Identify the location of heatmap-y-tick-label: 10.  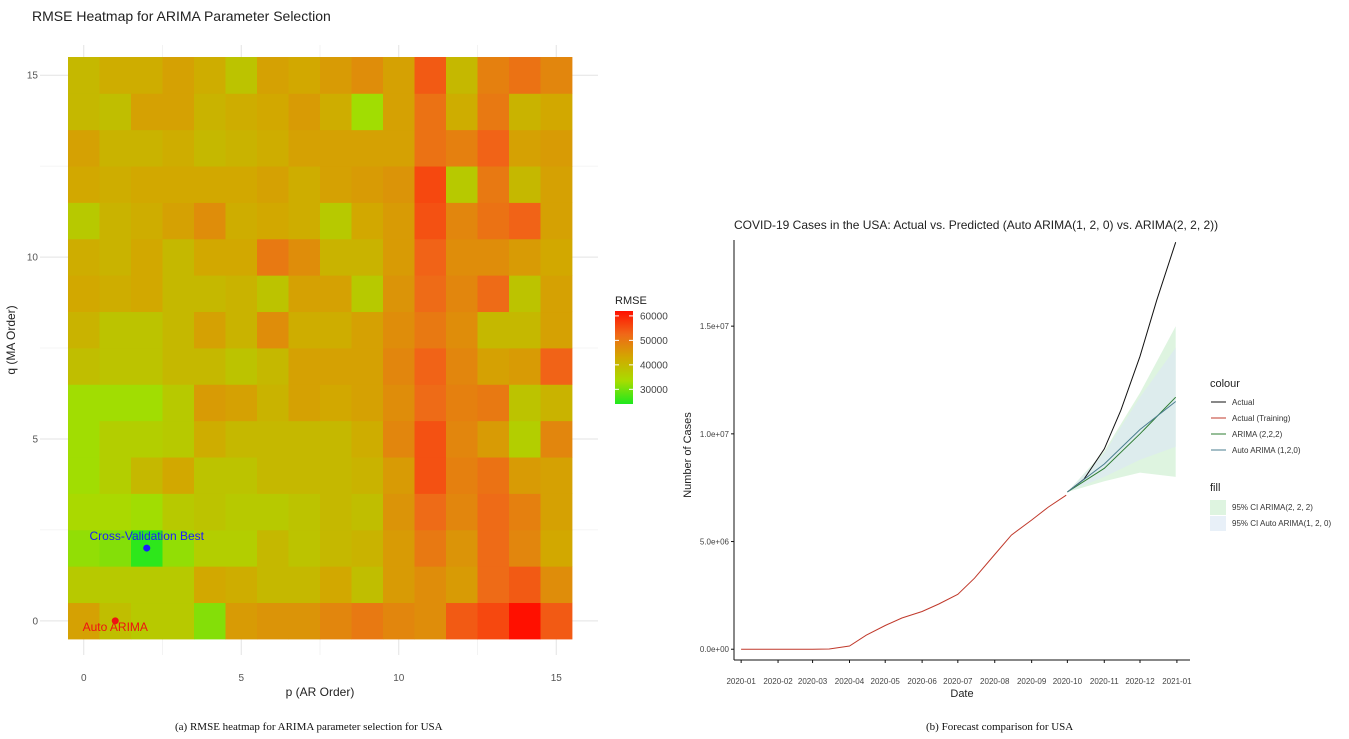
(33, 258).